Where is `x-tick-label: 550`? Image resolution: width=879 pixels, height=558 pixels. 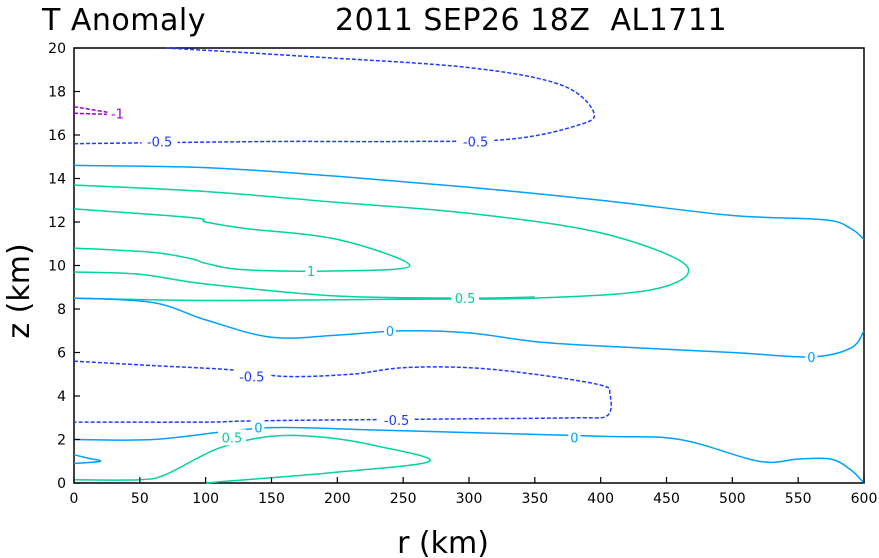
x-tick-label: 550 is located at coordinates (798, 499).